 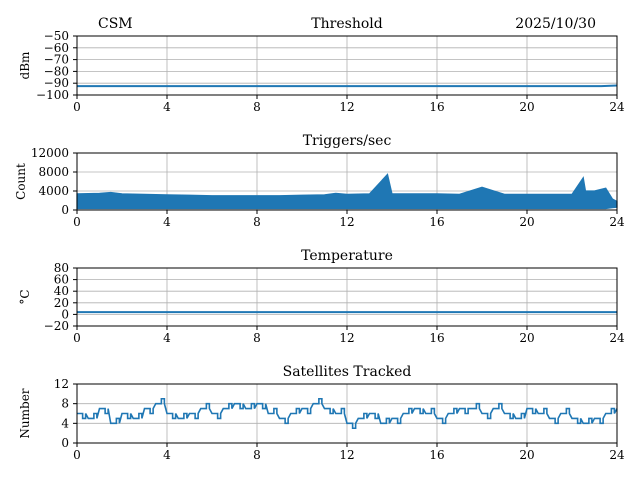 I want to click on panel-3-xtick-label-1: 4, so click(x=167, y=338).